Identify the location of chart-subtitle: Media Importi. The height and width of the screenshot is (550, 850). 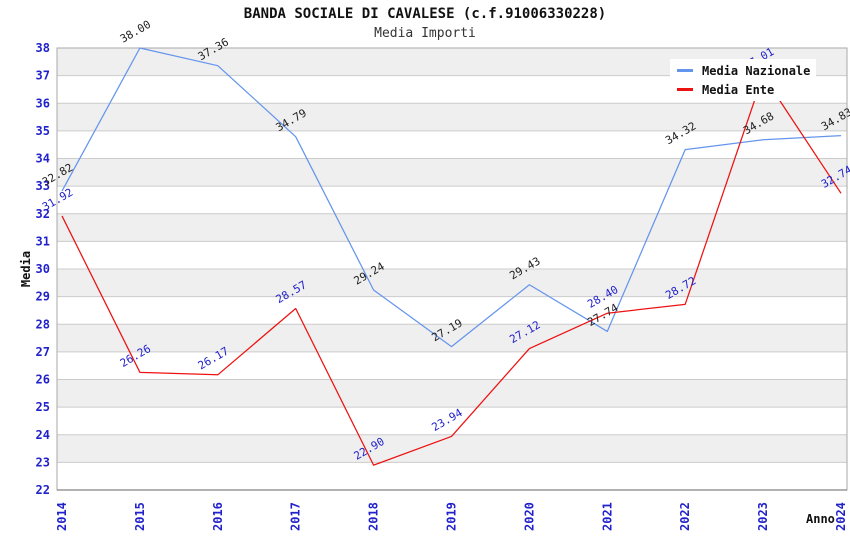
(425, 33).